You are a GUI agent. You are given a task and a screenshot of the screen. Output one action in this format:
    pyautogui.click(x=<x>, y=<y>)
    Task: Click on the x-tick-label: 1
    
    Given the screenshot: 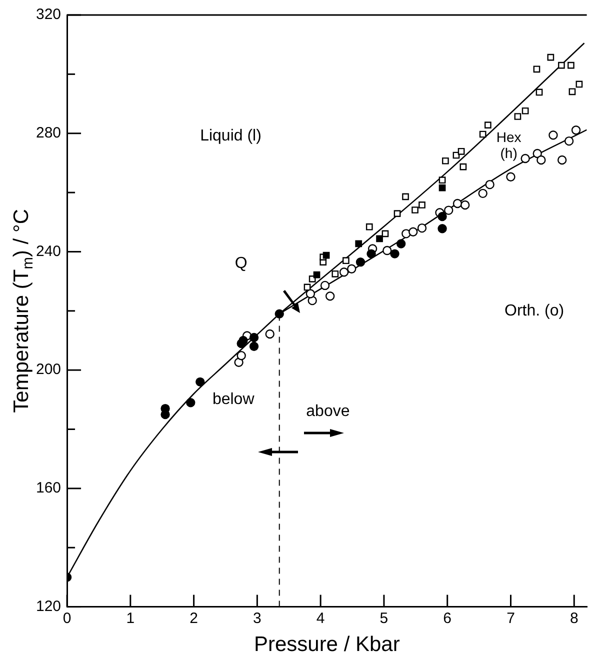 What is the action you would take?
    pyautogui.click(x=130, y=618)
    